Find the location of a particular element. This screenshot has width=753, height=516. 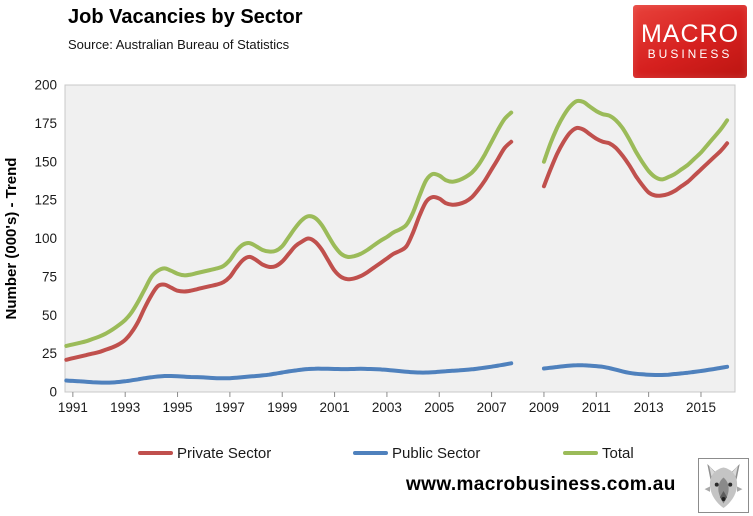

chart-source: Source: Australian Bureau of Statistics is located at coordinates (179, 44).